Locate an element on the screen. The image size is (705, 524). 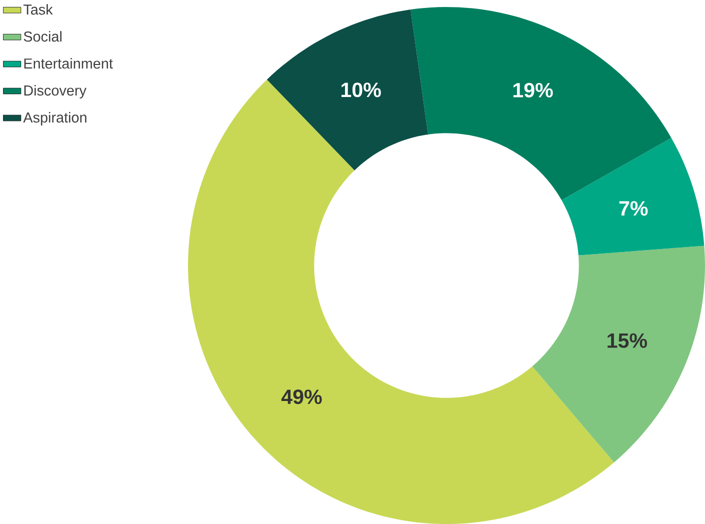
data-label: 7% is located at coordinates (633, 208).